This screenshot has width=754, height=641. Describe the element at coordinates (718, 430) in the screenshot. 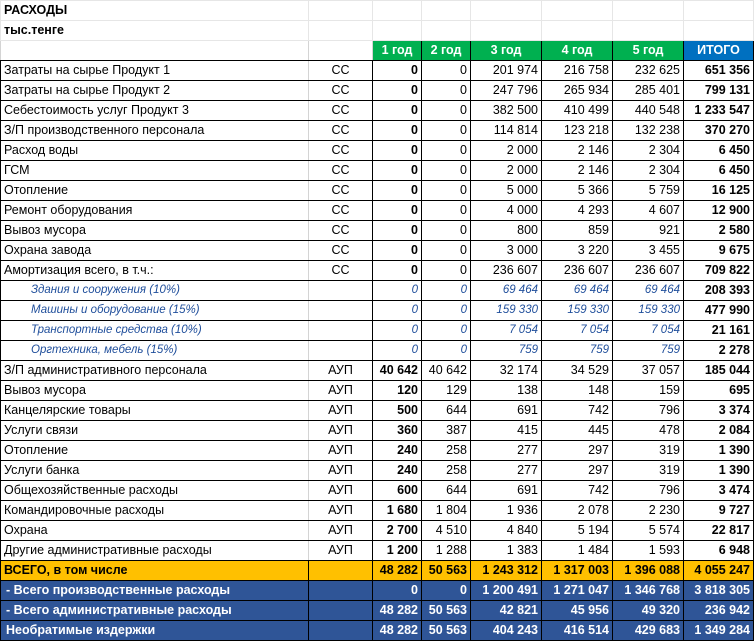

I see `row-total-cell: 2 084` at that location.